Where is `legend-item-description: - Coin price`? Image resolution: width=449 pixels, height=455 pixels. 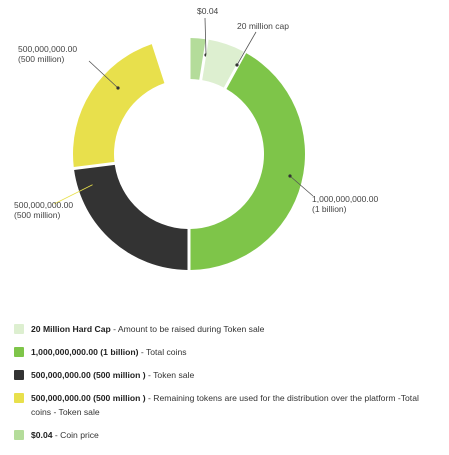 legend-item-description: - Coin price is located at coordinates (75, 435).